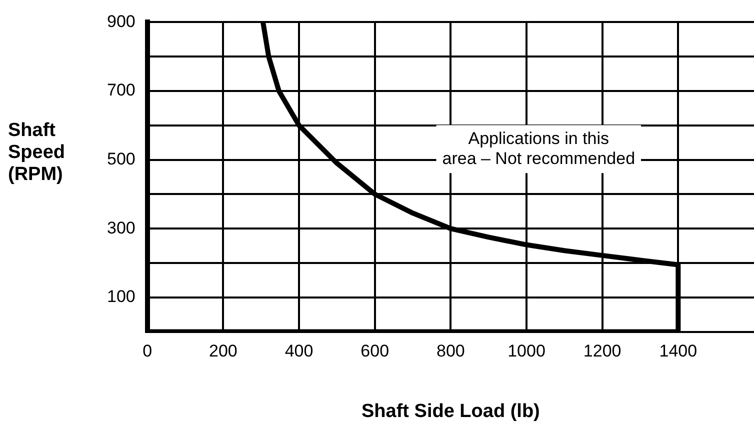 The height and width of the screenshot is (435, 754). Describe the element at coordinates (121, 158) in the screenshot. I see `y-tick-label: 500` at that location.